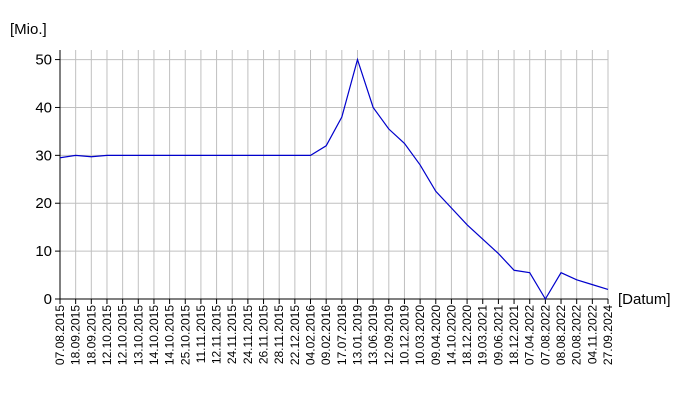 This screenshot has width=700, height=400. What do you see at coordinates (404, 335) in the screenshot?
I see `x-tick-label: 10.12.2019` at bounding box center [404, 335].